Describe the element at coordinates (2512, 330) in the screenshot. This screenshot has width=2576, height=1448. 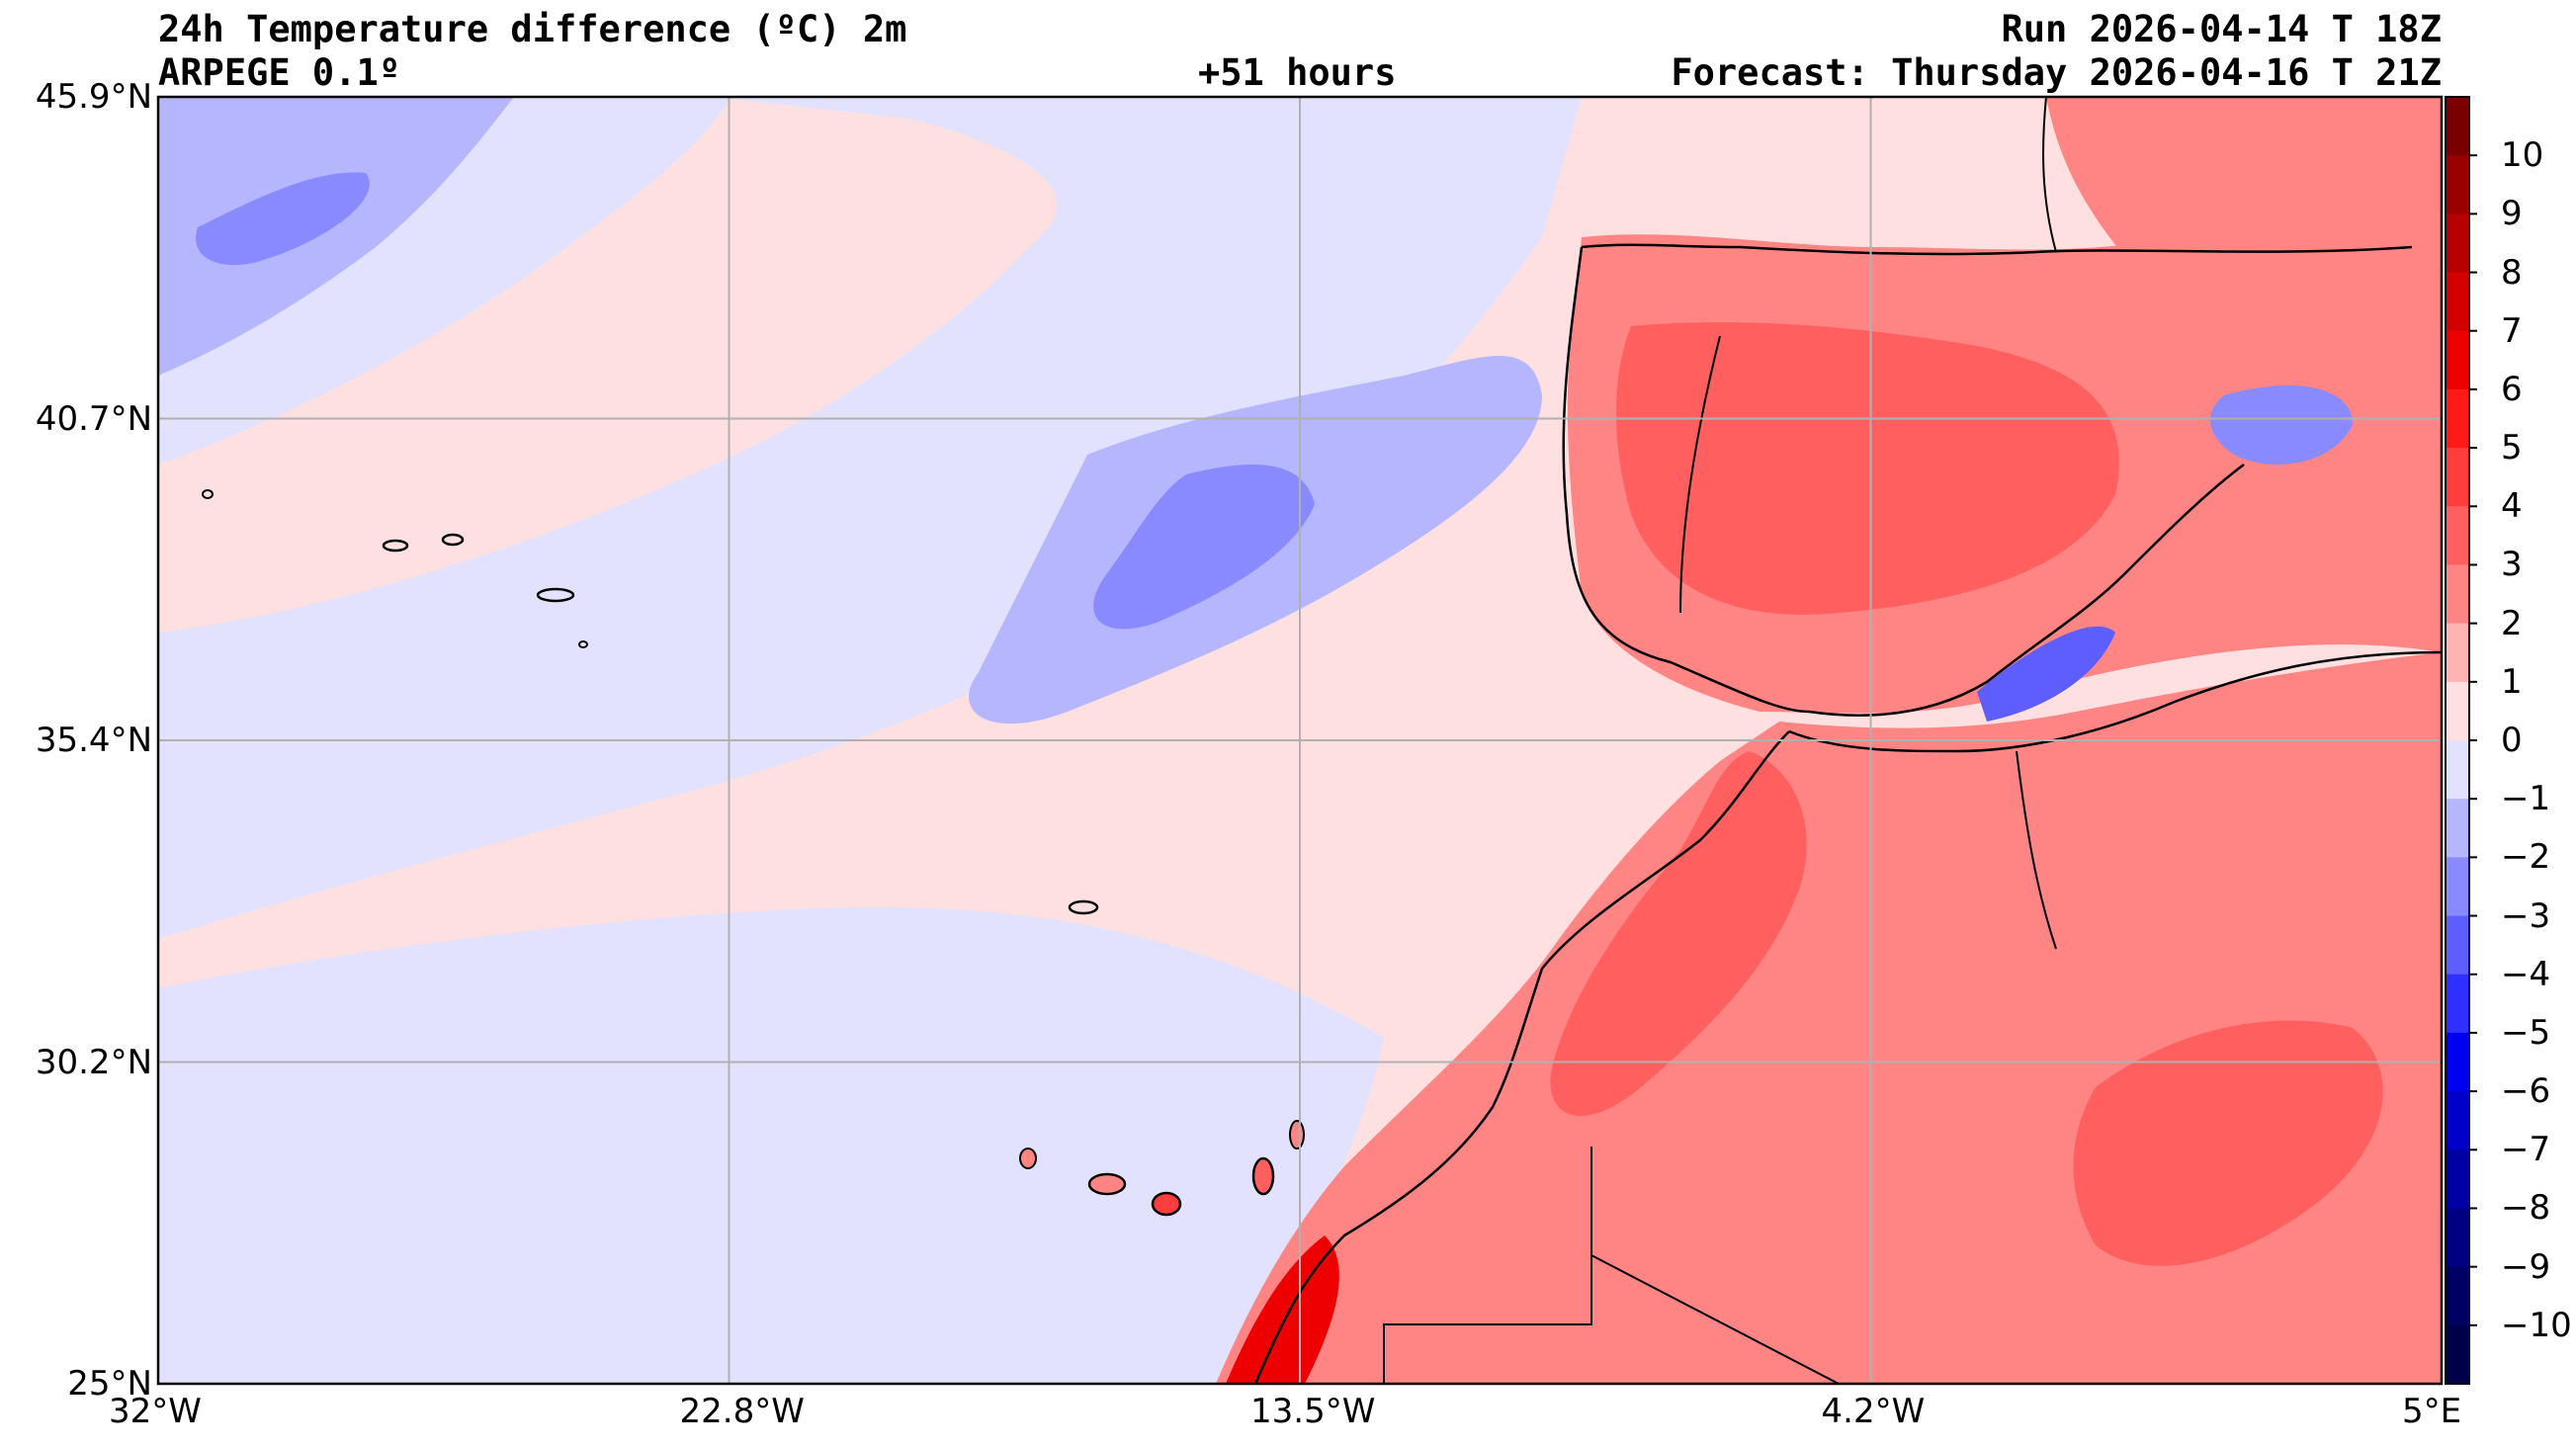
I see `colorbar-label: 7` at that location.